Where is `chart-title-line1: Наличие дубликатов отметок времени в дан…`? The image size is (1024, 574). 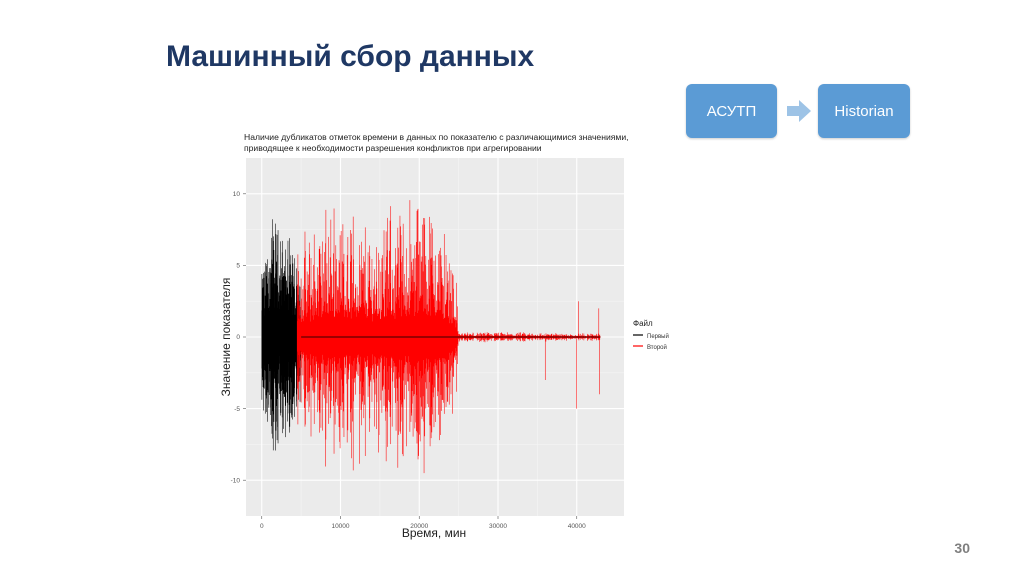
chart-title-line1: Наличие дубликатов отметок времени в дан… is located at coordinates (436, 137).